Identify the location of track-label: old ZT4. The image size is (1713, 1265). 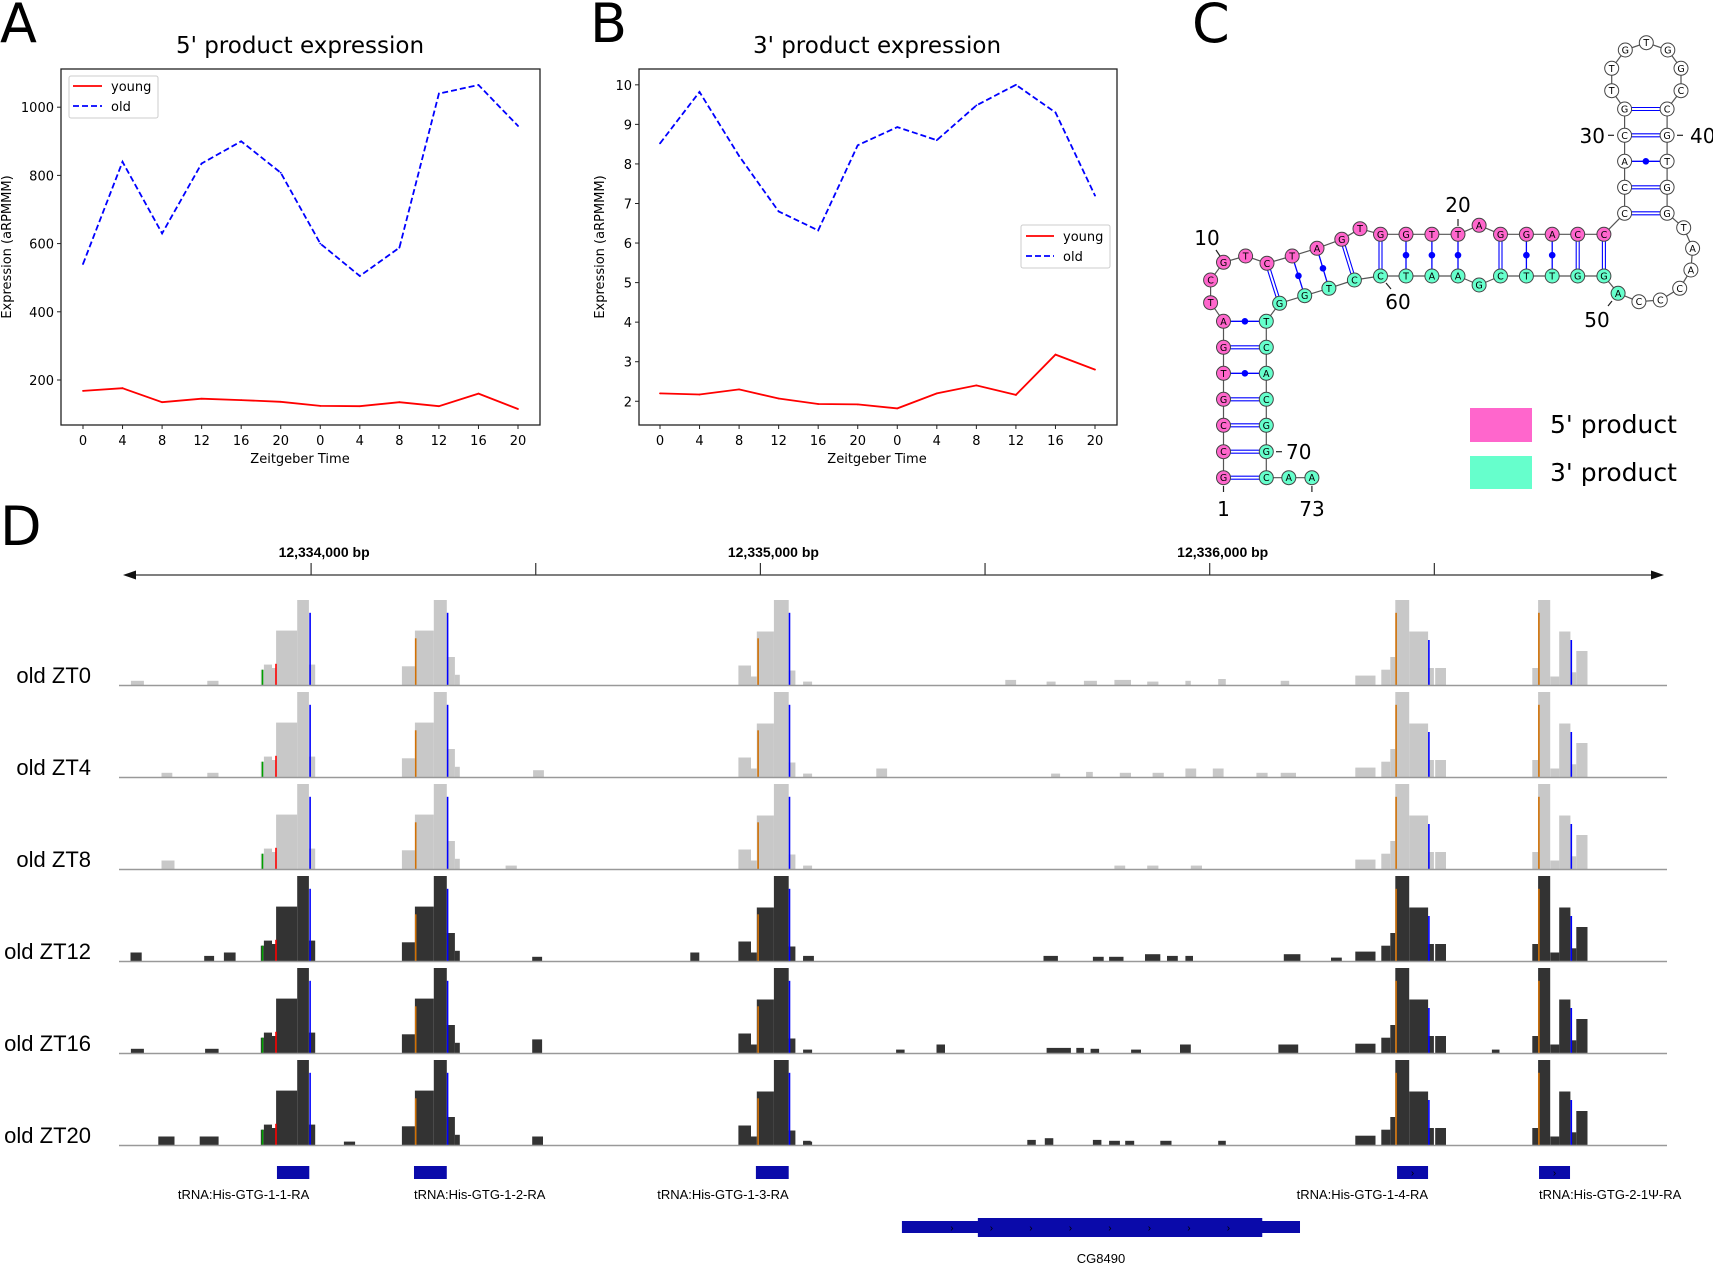
(53, 767).